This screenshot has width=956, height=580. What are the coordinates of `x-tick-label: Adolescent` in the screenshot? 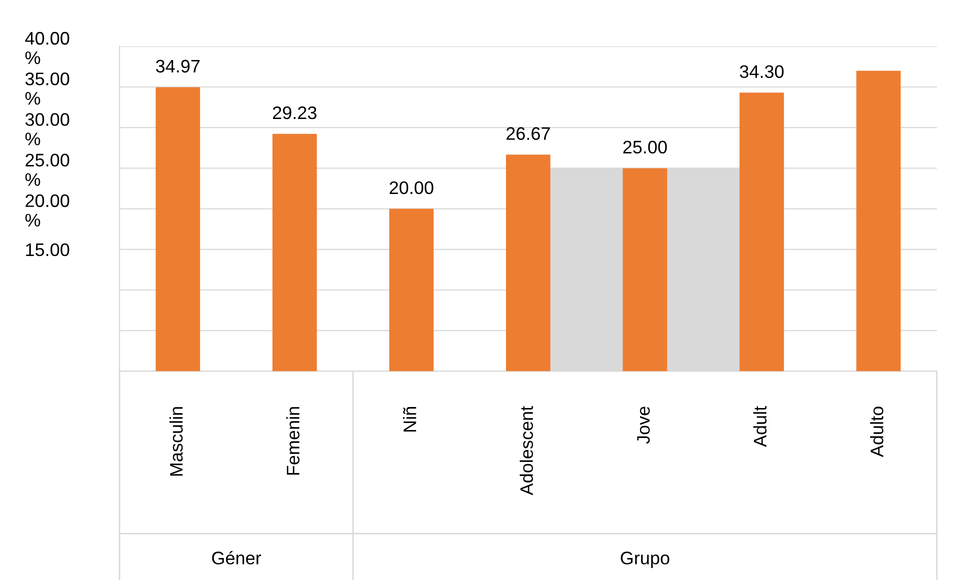 It's located at (527, 451).